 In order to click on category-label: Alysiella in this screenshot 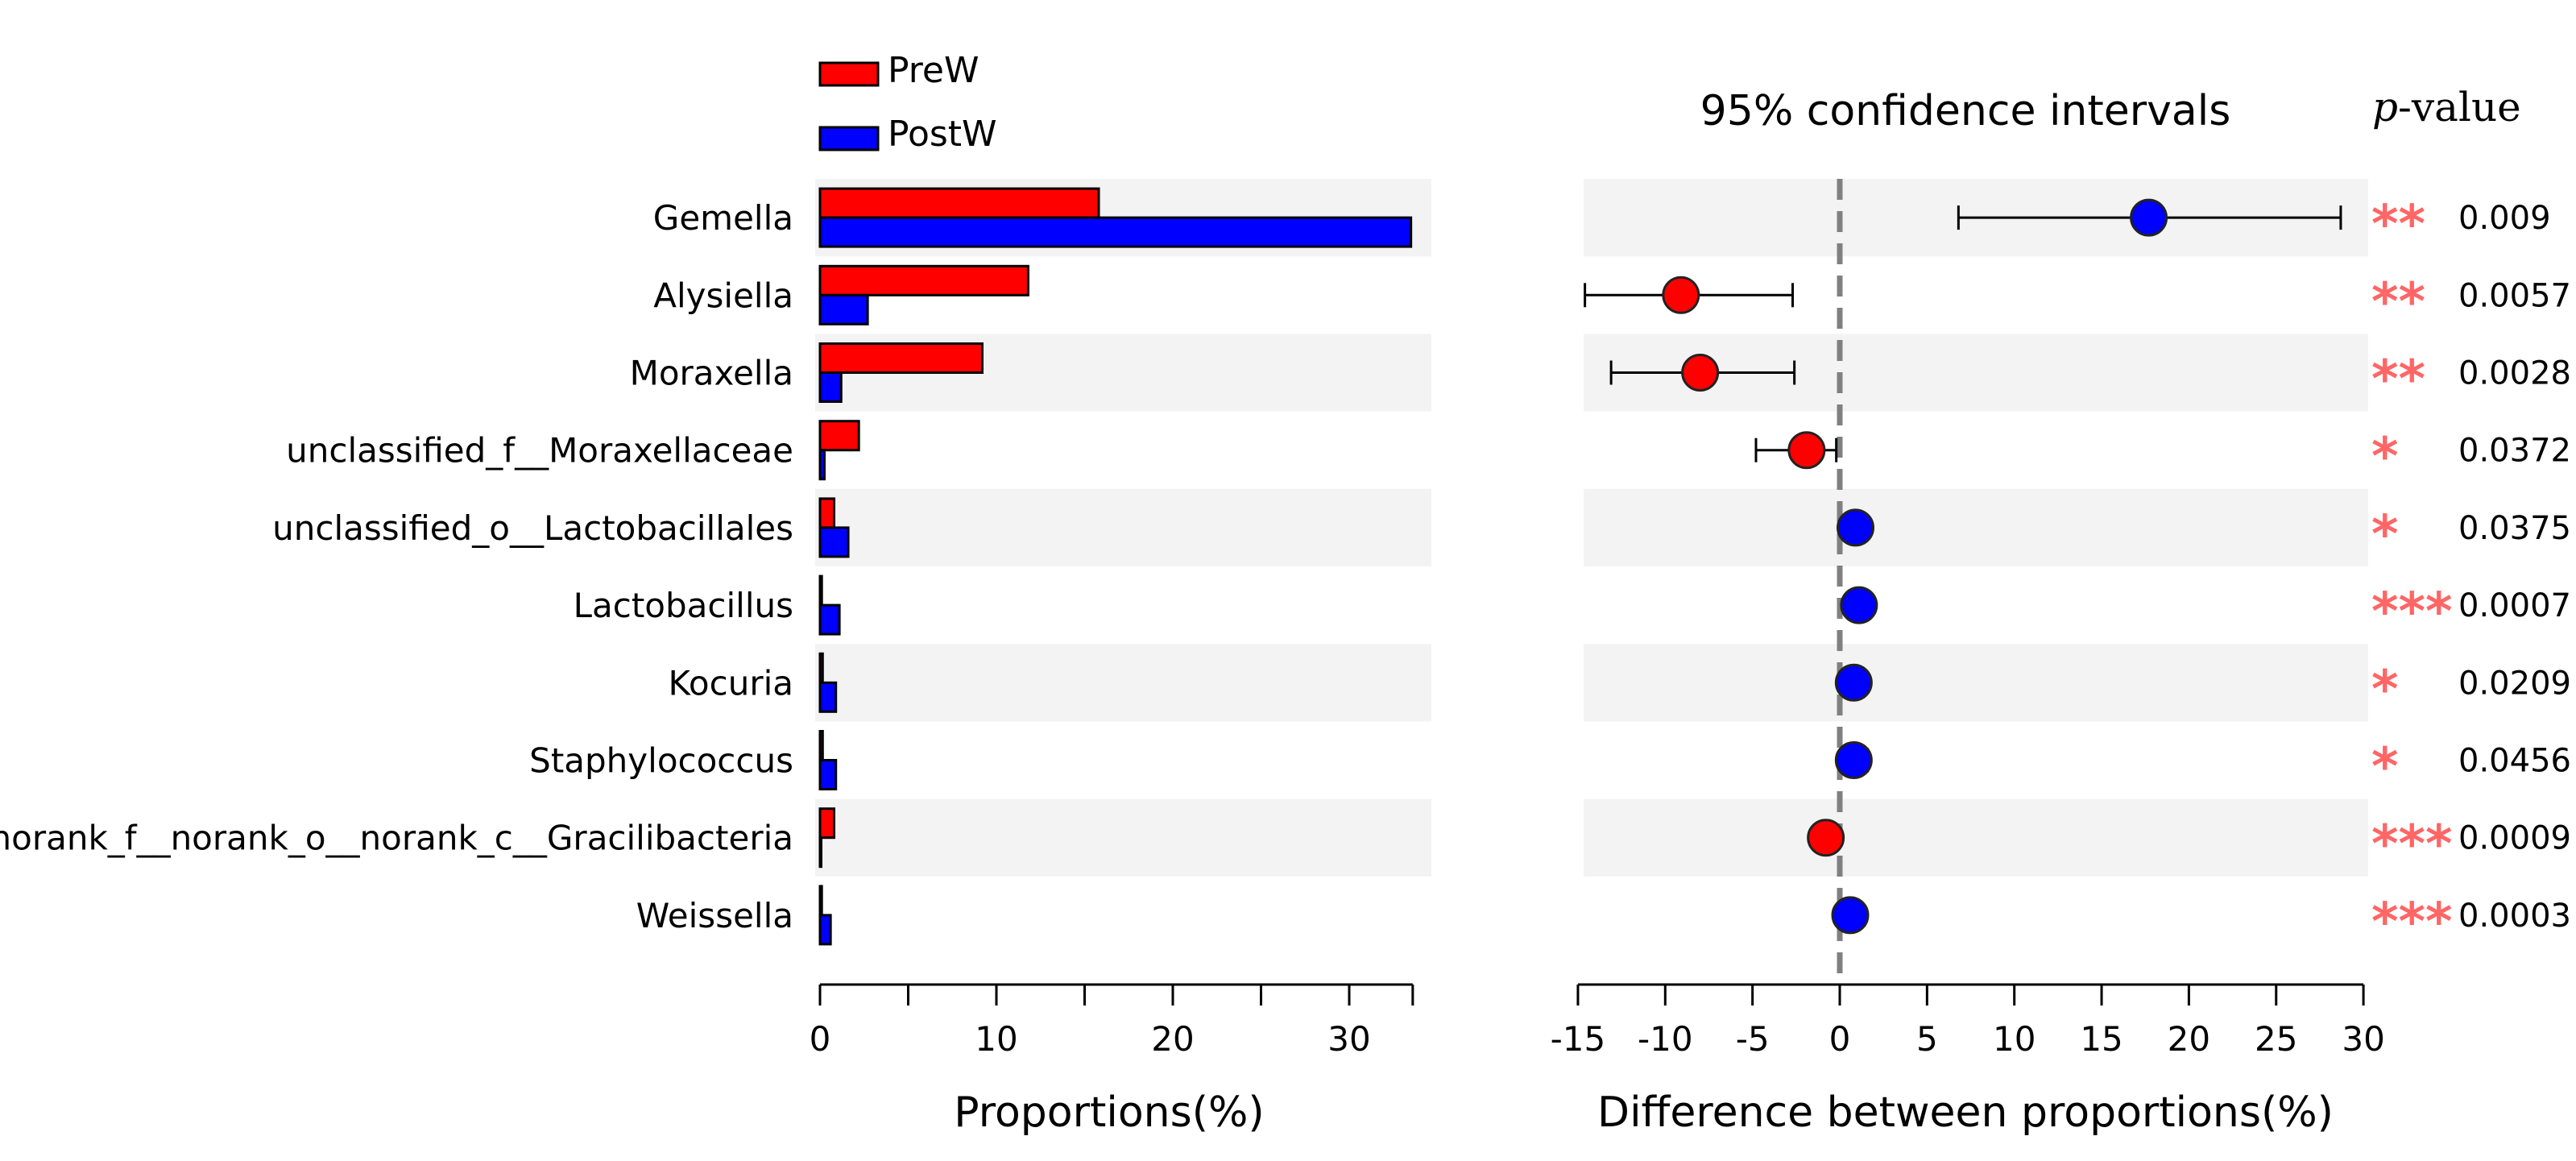, I will do `click(723, 295)`.